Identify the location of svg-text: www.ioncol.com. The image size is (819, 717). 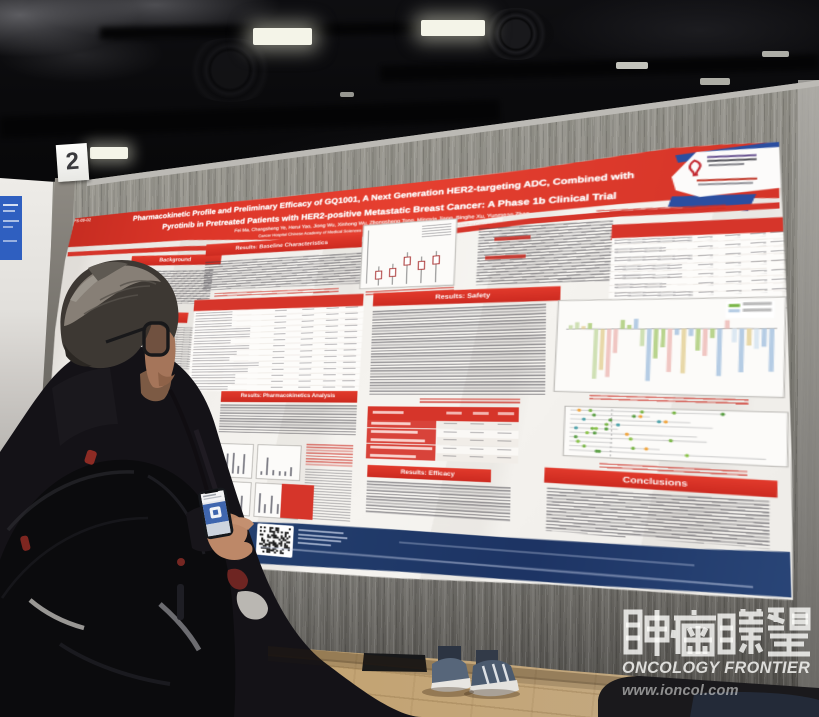
(680, 691).